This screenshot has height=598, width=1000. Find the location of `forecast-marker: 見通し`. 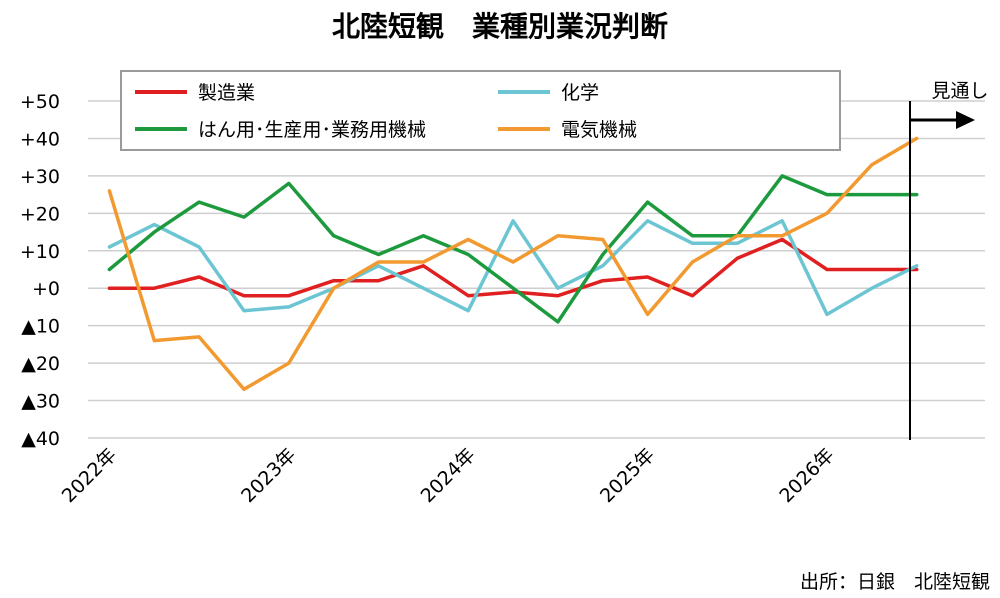

forecast-marker: 見通し is located at coordinates (948, 260).